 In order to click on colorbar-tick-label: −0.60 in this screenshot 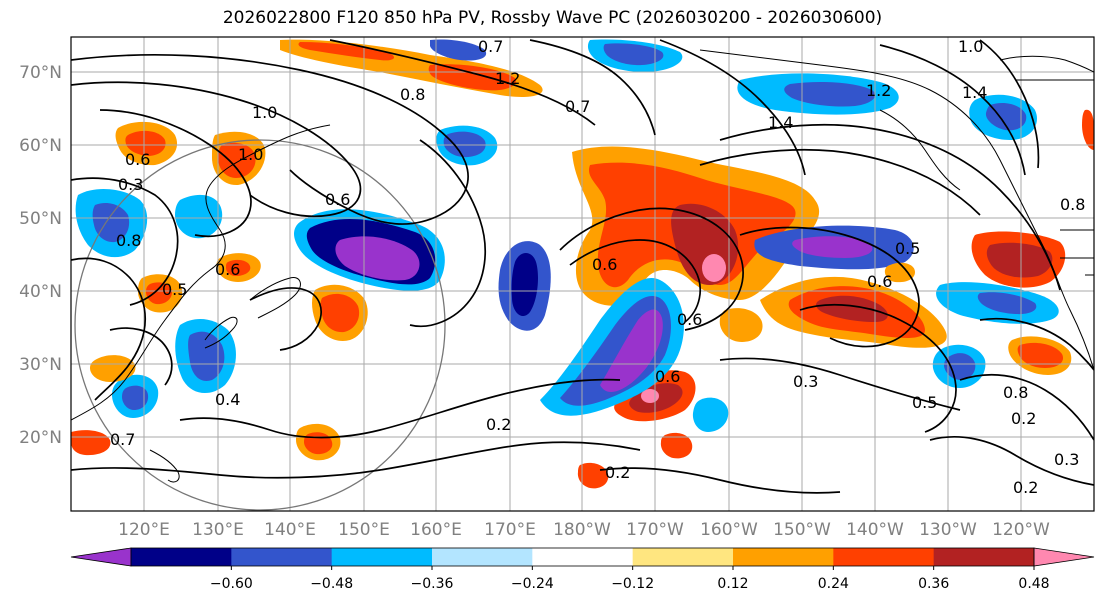, I will do `click(231, 584)`.